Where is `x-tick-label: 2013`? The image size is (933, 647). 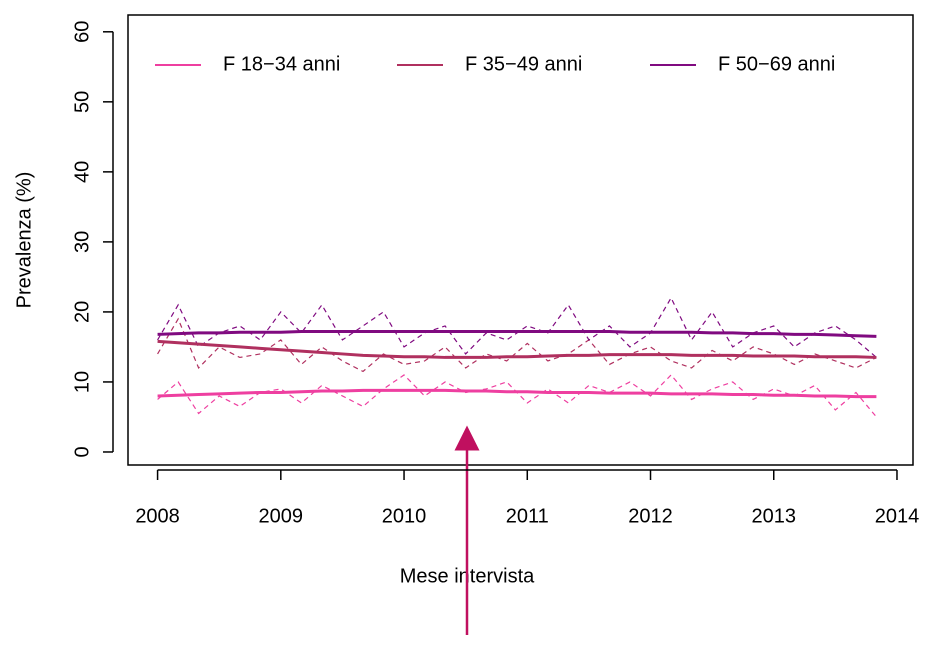 x-tick-label: 2013 is located at coordinates (773, 516).